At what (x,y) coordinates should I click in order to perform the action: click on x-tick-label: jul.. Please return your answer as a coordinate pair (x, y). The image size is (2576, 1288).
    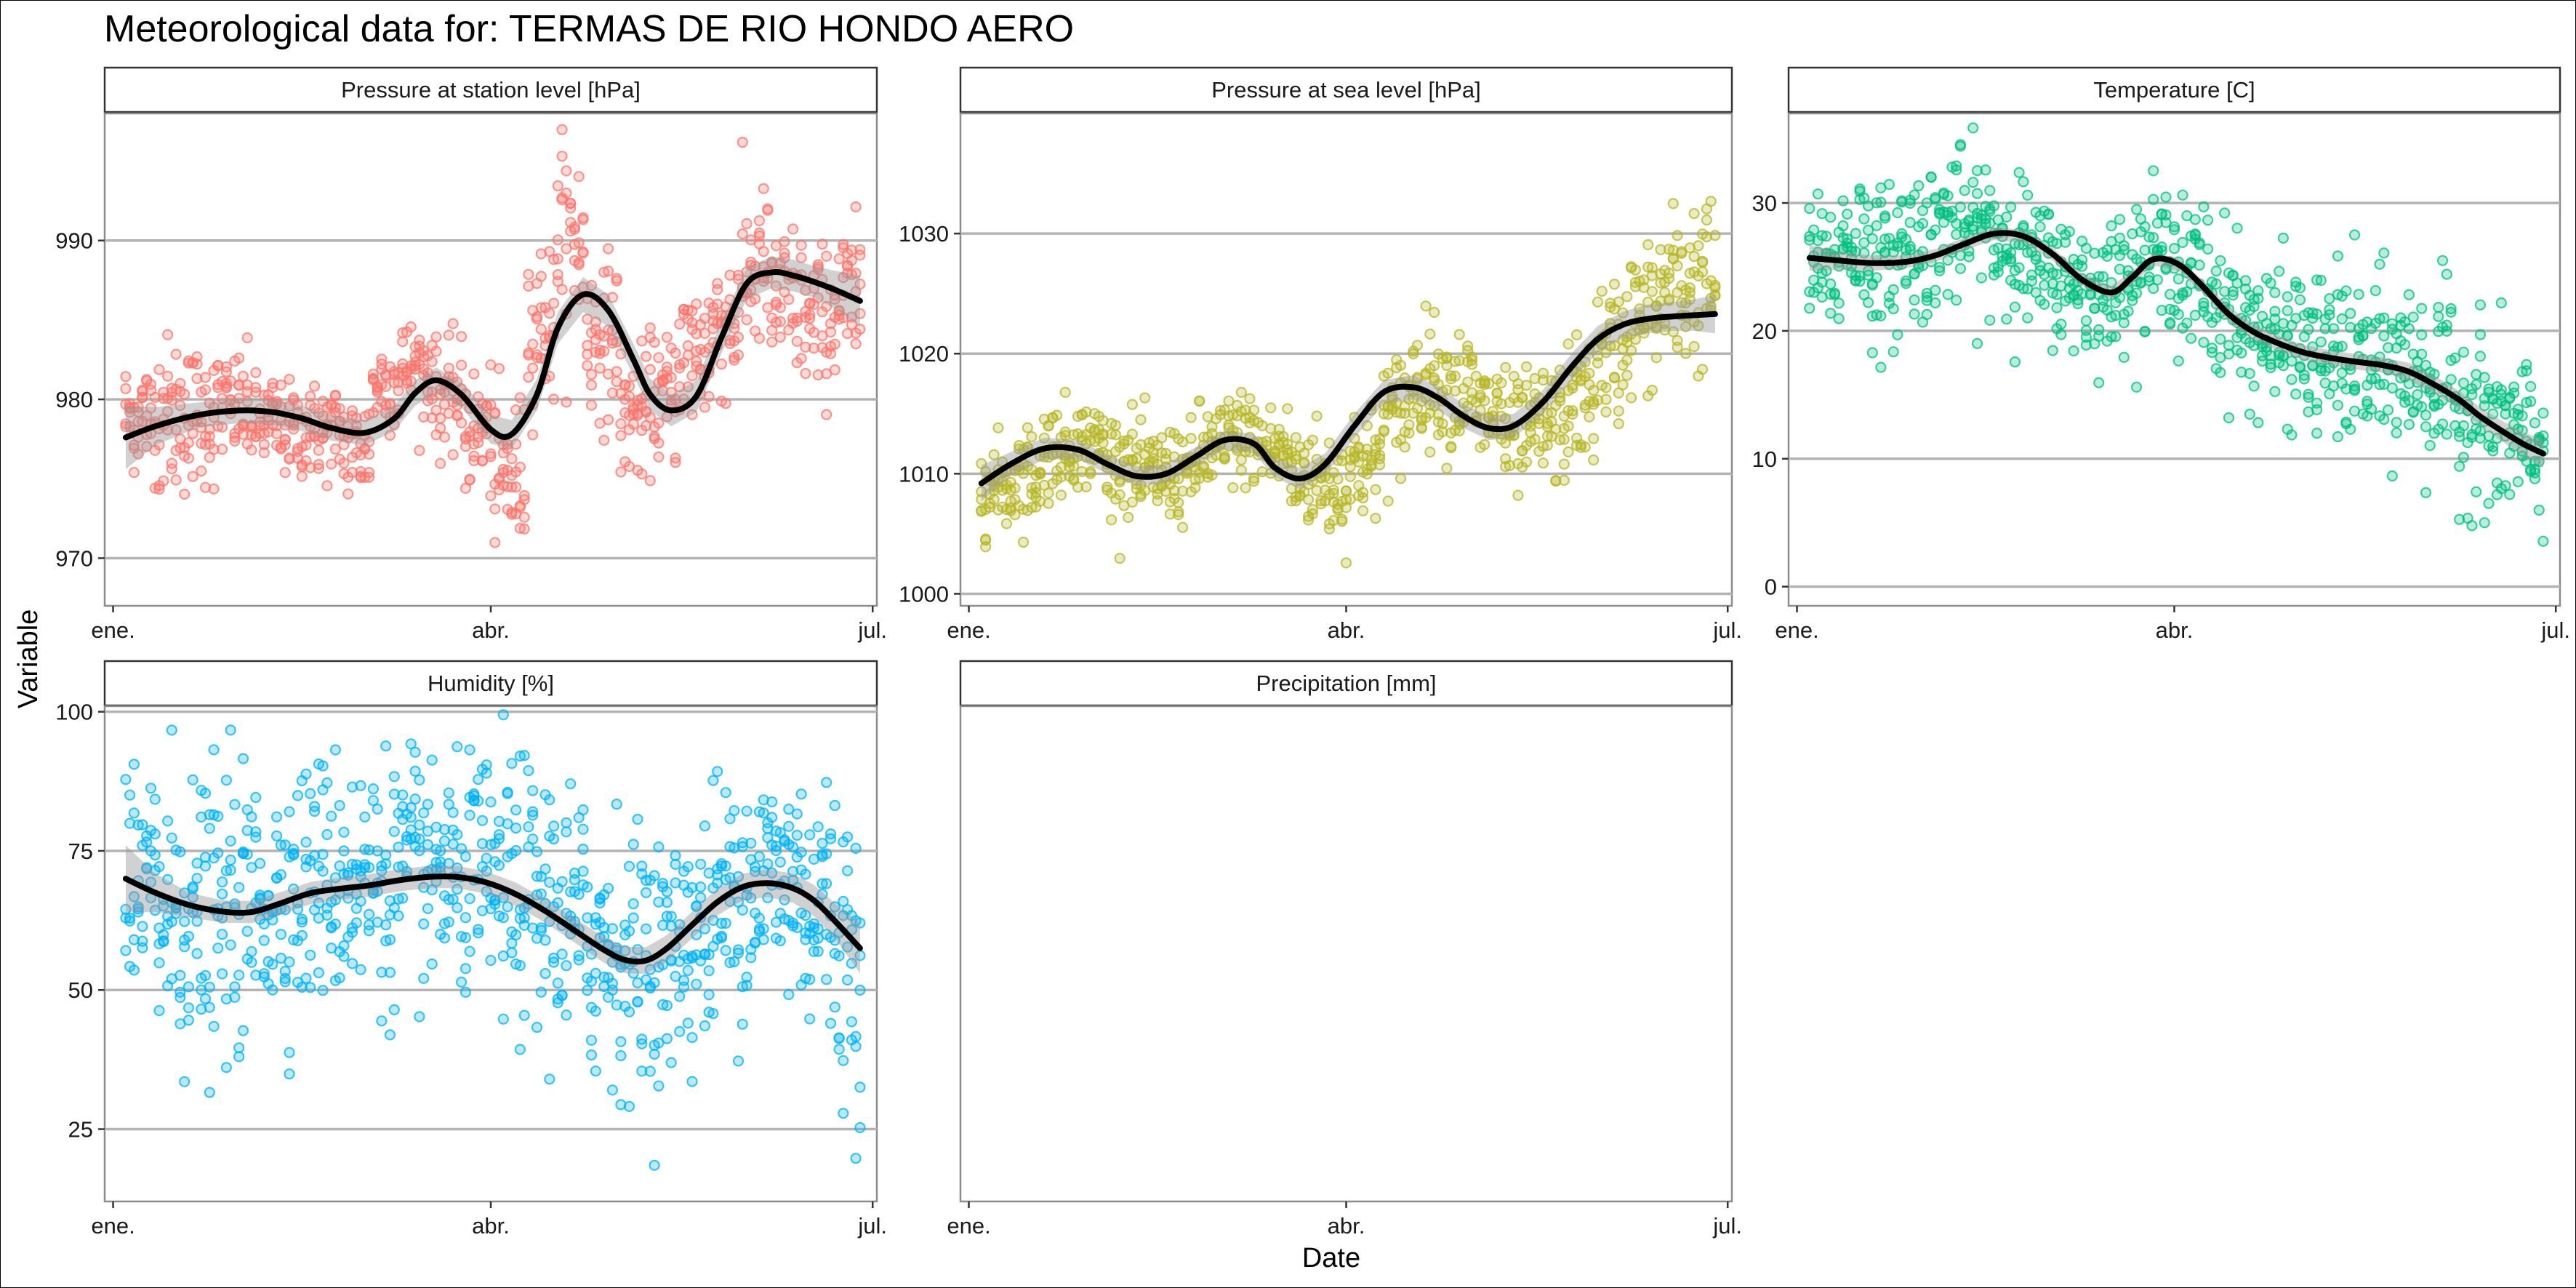
    Looking at the image, I should click on (2555, 630).